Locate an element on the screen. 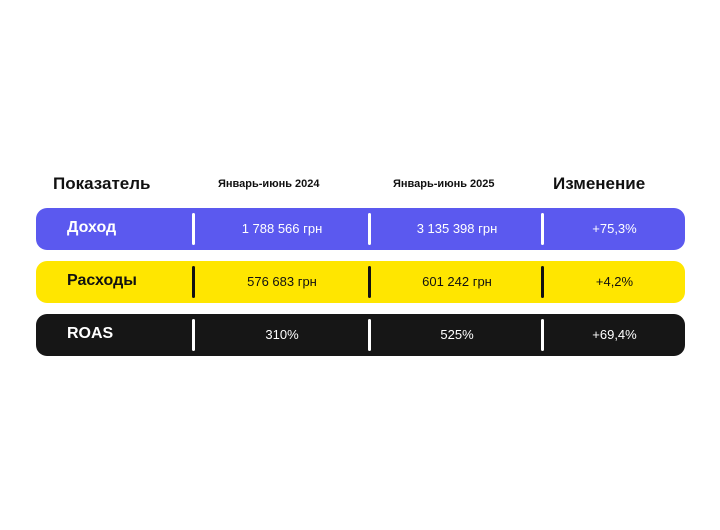 The width and height of the screenshot is (720, 530). expenses-value-2025: 601 242 грн is located at coordinates (457, 281).